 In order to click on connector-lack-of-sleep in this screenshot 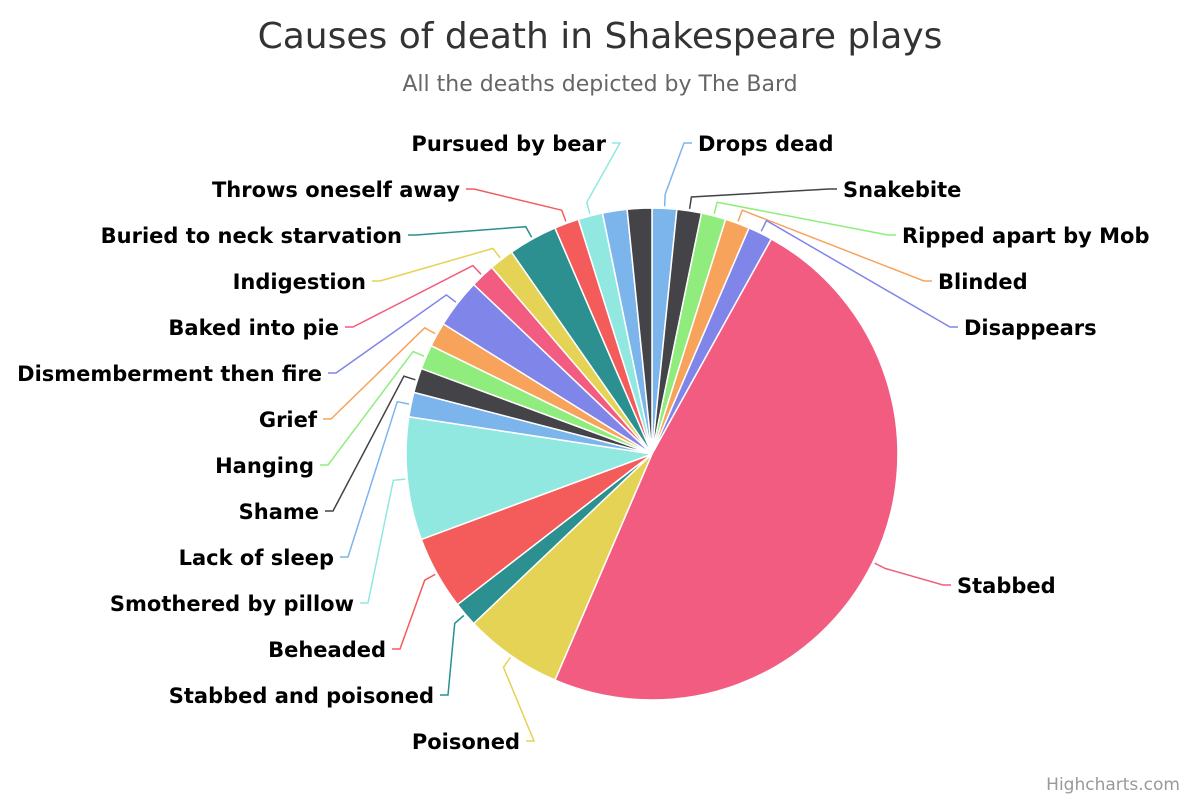, I will do `click(375, 479)`.